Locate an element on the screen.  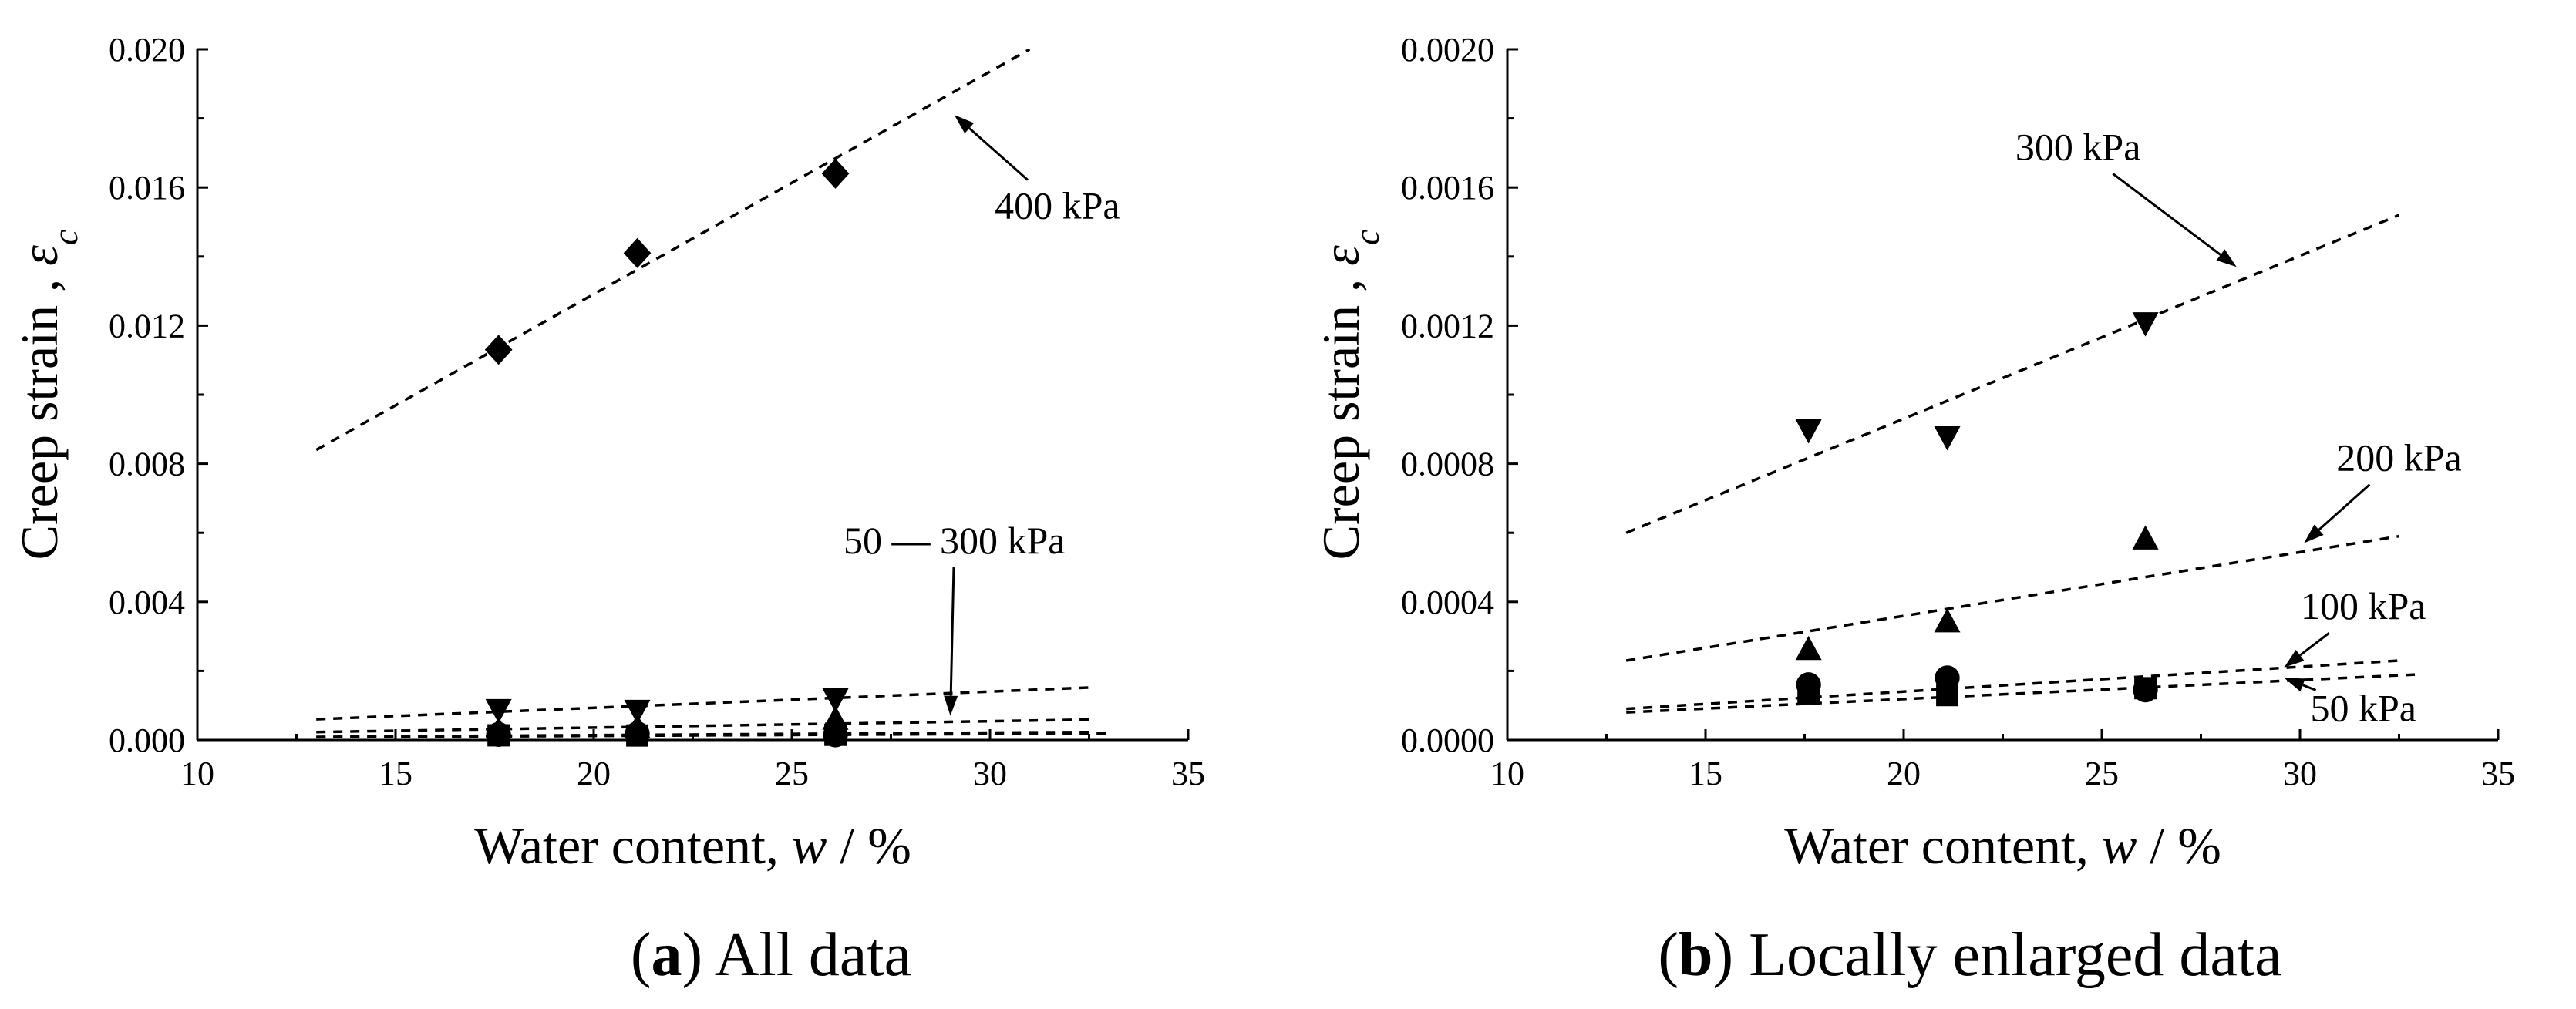
annotation-label: 50 ― 300 kPa is located at coordinates (955, 540).